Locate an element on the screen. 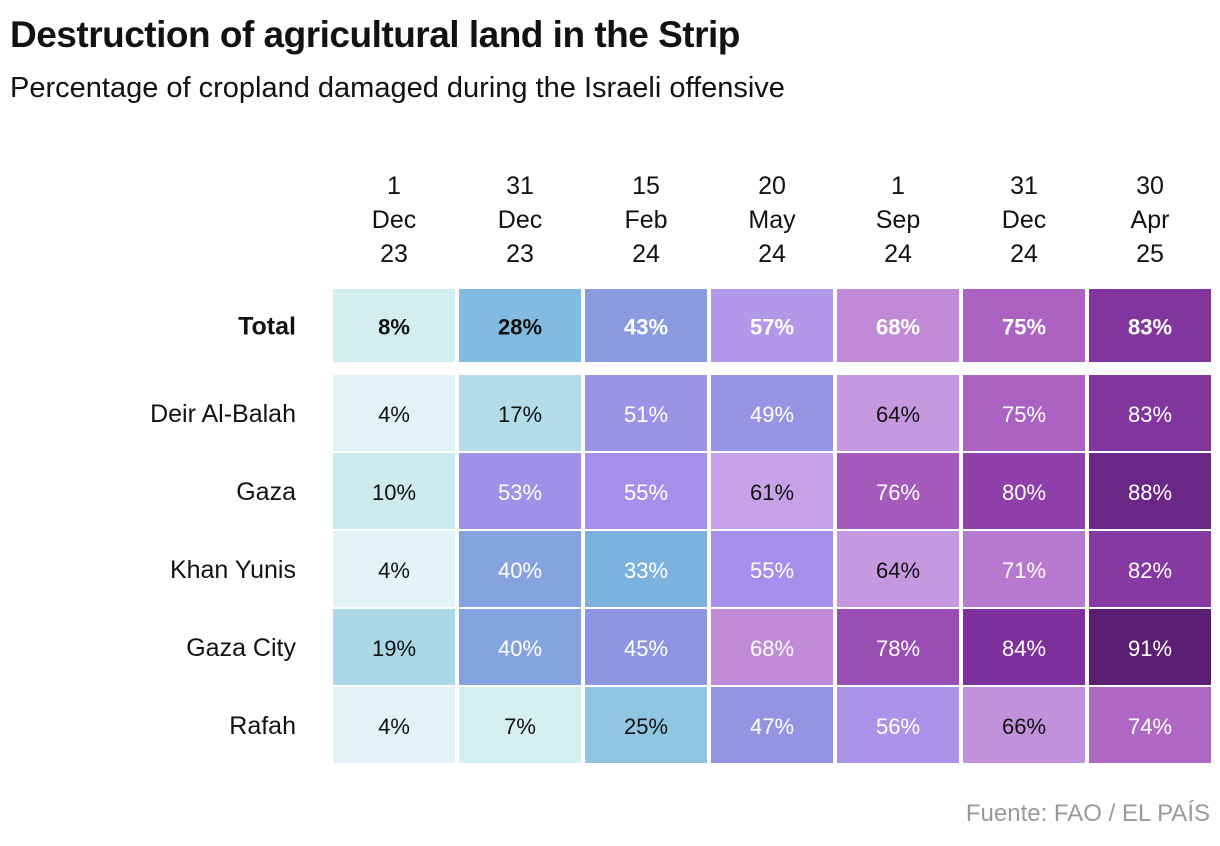 Image resolution: width=1220 pixels, height=846 pixels. cell-value-label: 45% is located at coordinates (646, 648).